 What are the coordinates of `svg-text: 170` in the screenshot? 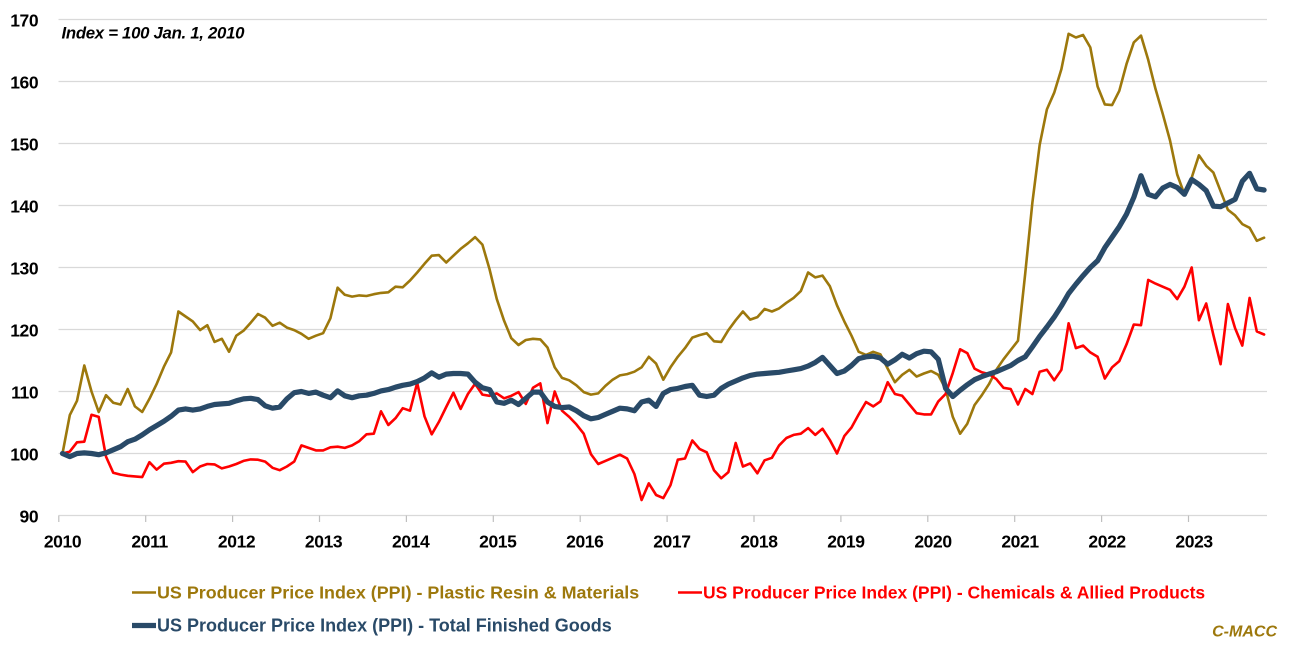 It's located at (24, 21).